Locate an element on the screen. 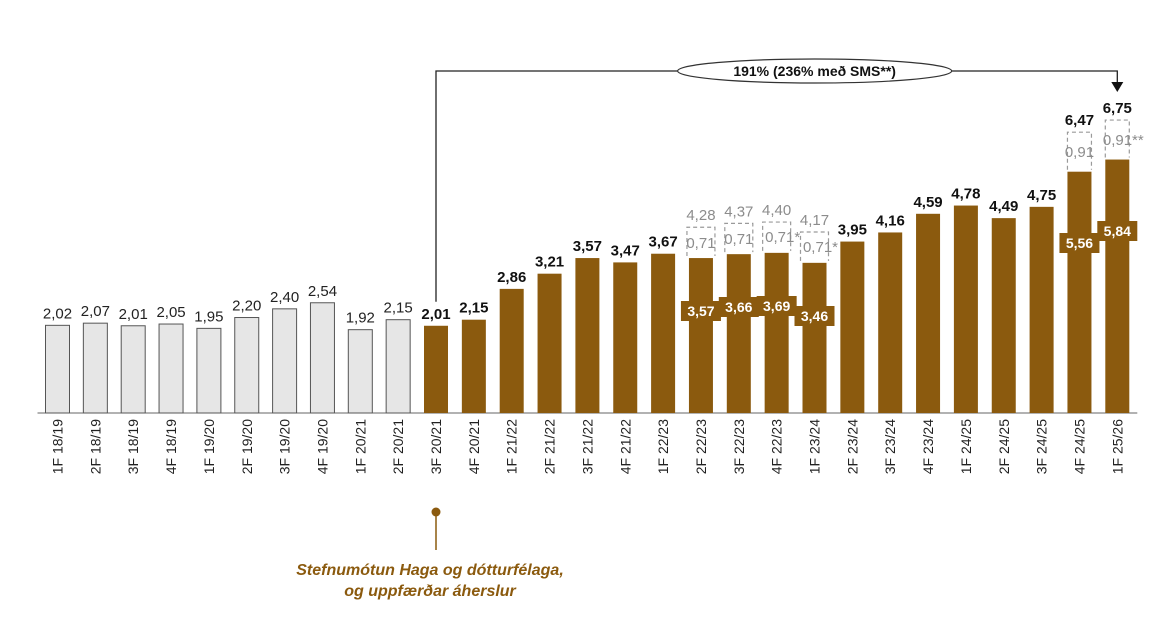 This screenshot has width=1160, height=644. growth-annotation-oval is located at coordinates (815, 71).